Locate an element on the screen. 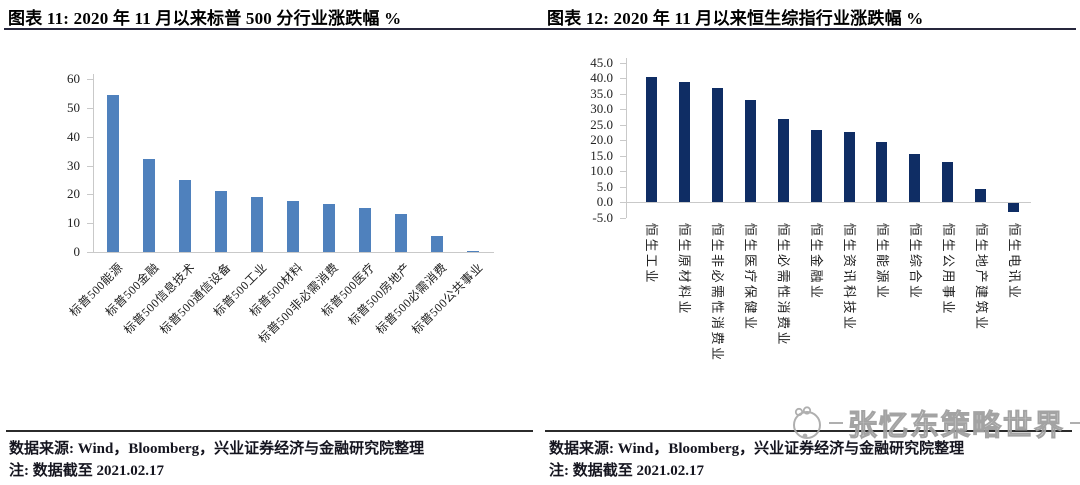 Image resolution: width=1080 pixels, height=485 pixels. y-axis-label: 10 is located at coordinates (73, 223).